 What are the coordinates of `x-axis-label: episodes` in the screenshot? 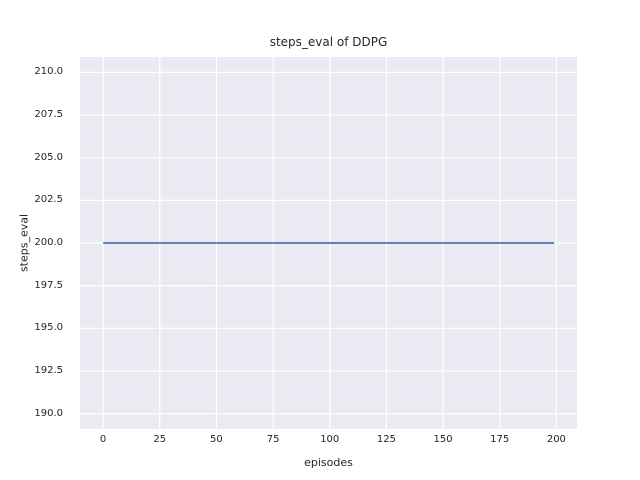 It's located at (328, 462).